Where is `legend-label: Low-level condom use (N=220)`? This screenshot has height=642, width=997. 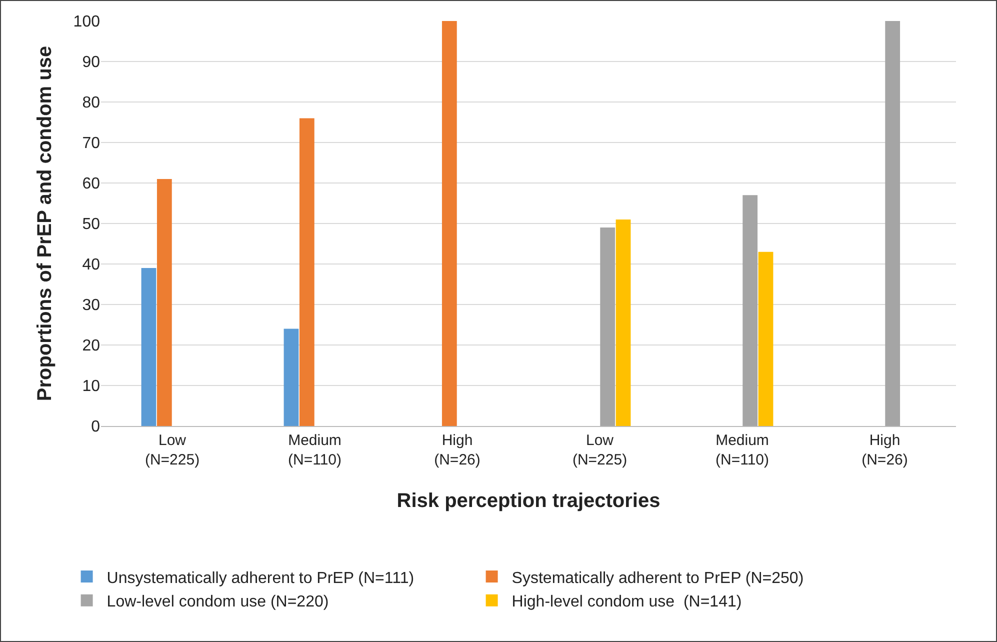 legend-label: Low-level condom use (N=220) is located at coordinates (217, 602).